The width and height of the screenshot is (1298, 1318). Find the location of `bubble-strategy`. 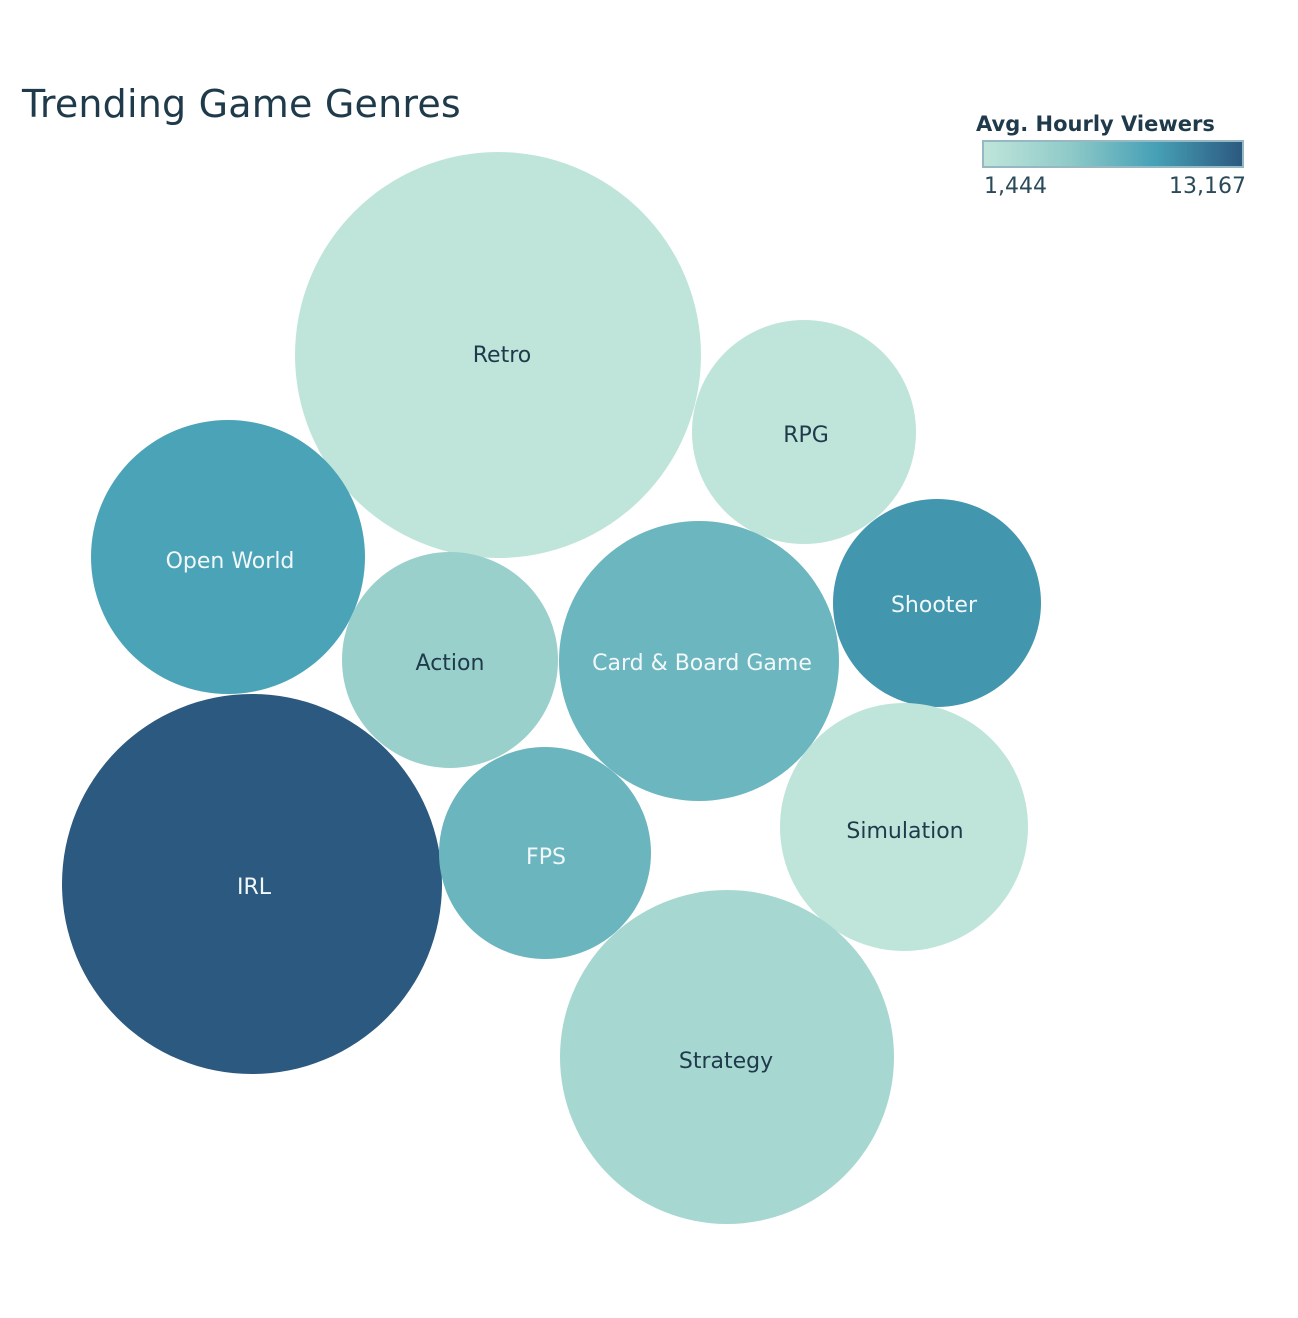

bubble-strategy is located at coordinates (727, 1057).